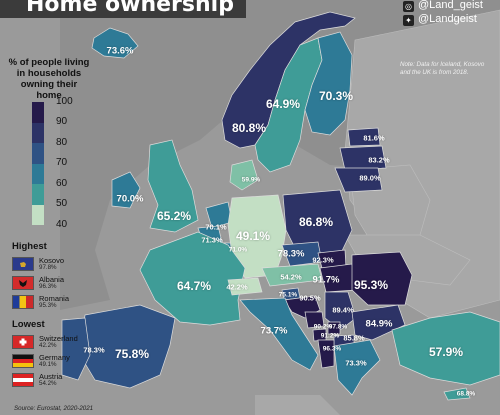 The height and width of the screenshot is (415, 500). What do you see at coordinates (326, 280) in the screenshot?
I see `country-value-hungary: 91.7%` at bounding box center [326, 280].